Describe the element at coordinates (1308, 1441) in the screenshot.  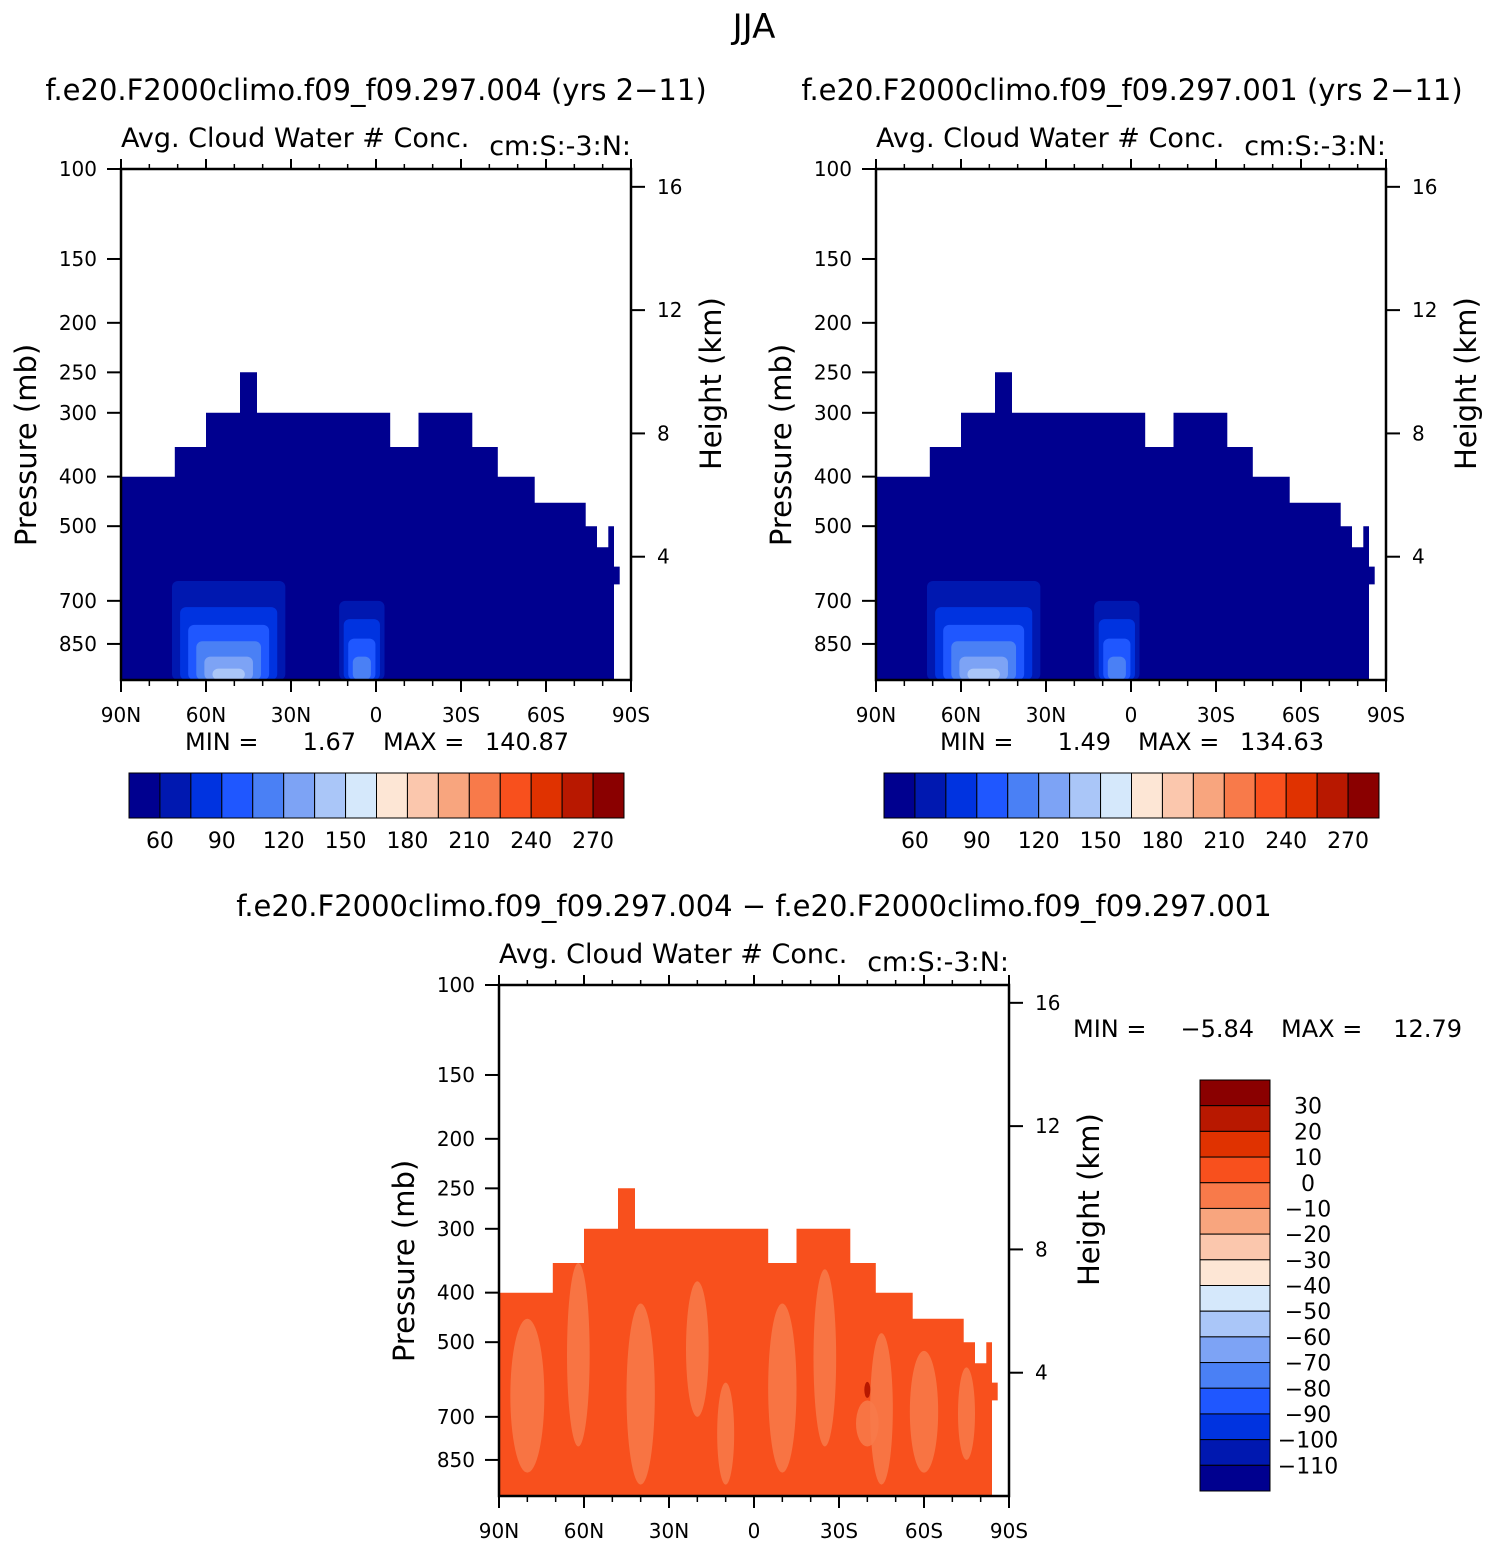
I see `colorbar-label: −100` at that location.